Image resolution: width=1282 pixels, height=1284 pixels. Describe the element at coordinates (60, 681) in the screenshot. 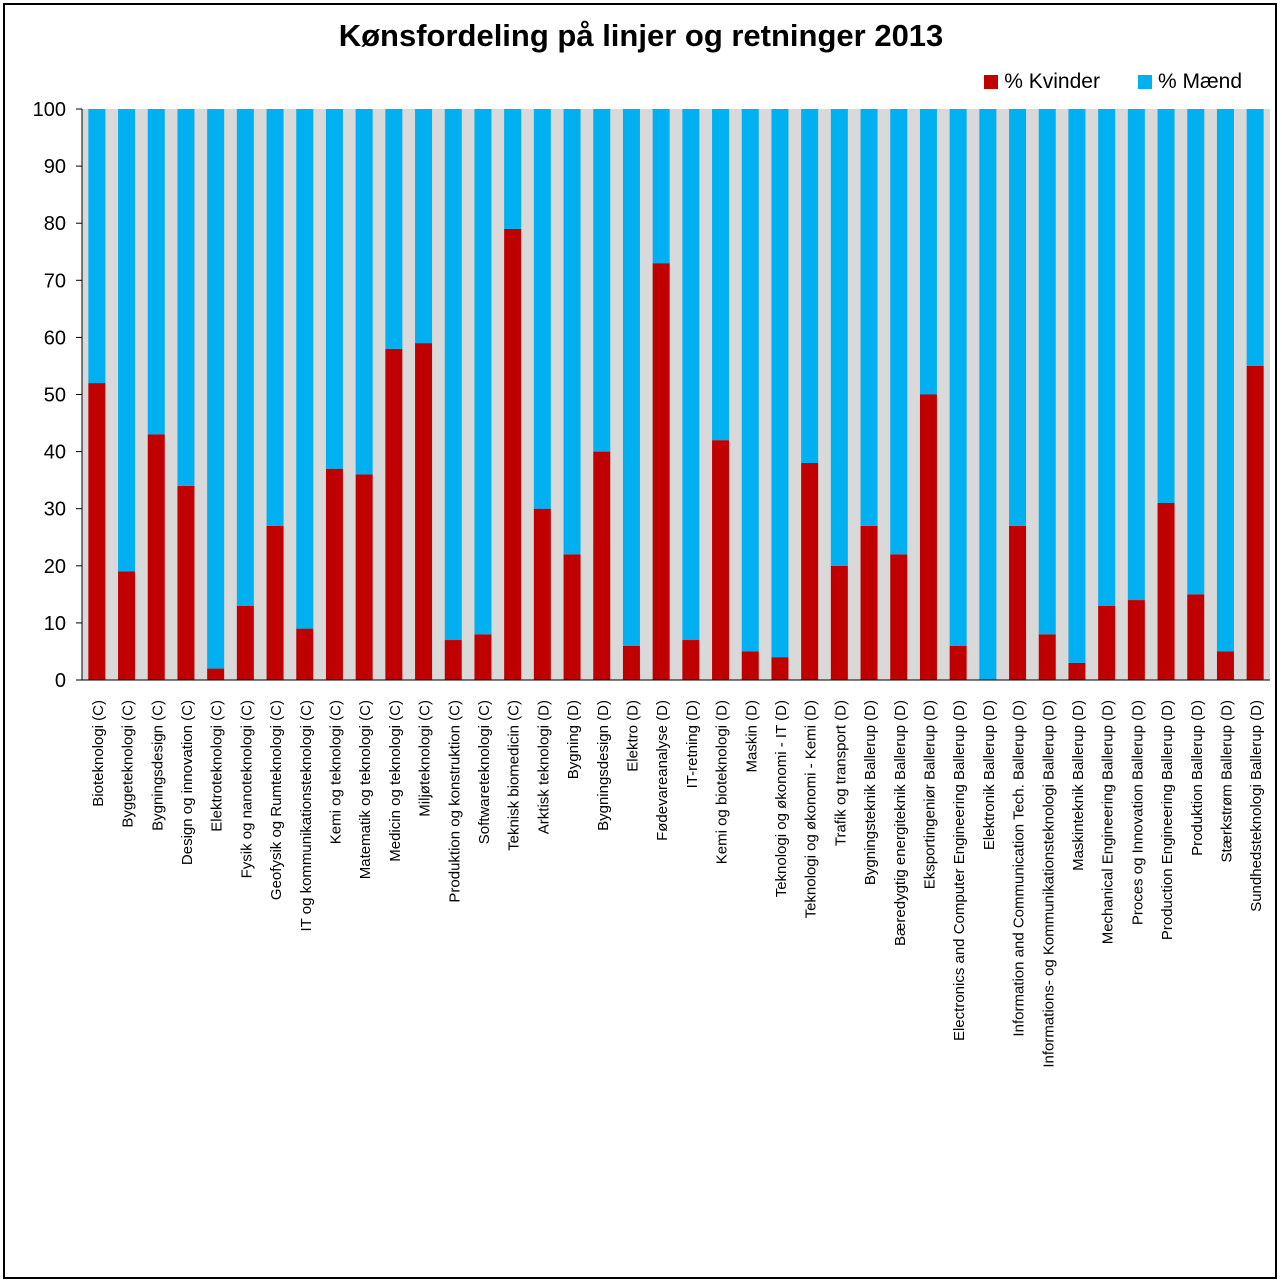

I see `y-tick-label: 0` at that location.